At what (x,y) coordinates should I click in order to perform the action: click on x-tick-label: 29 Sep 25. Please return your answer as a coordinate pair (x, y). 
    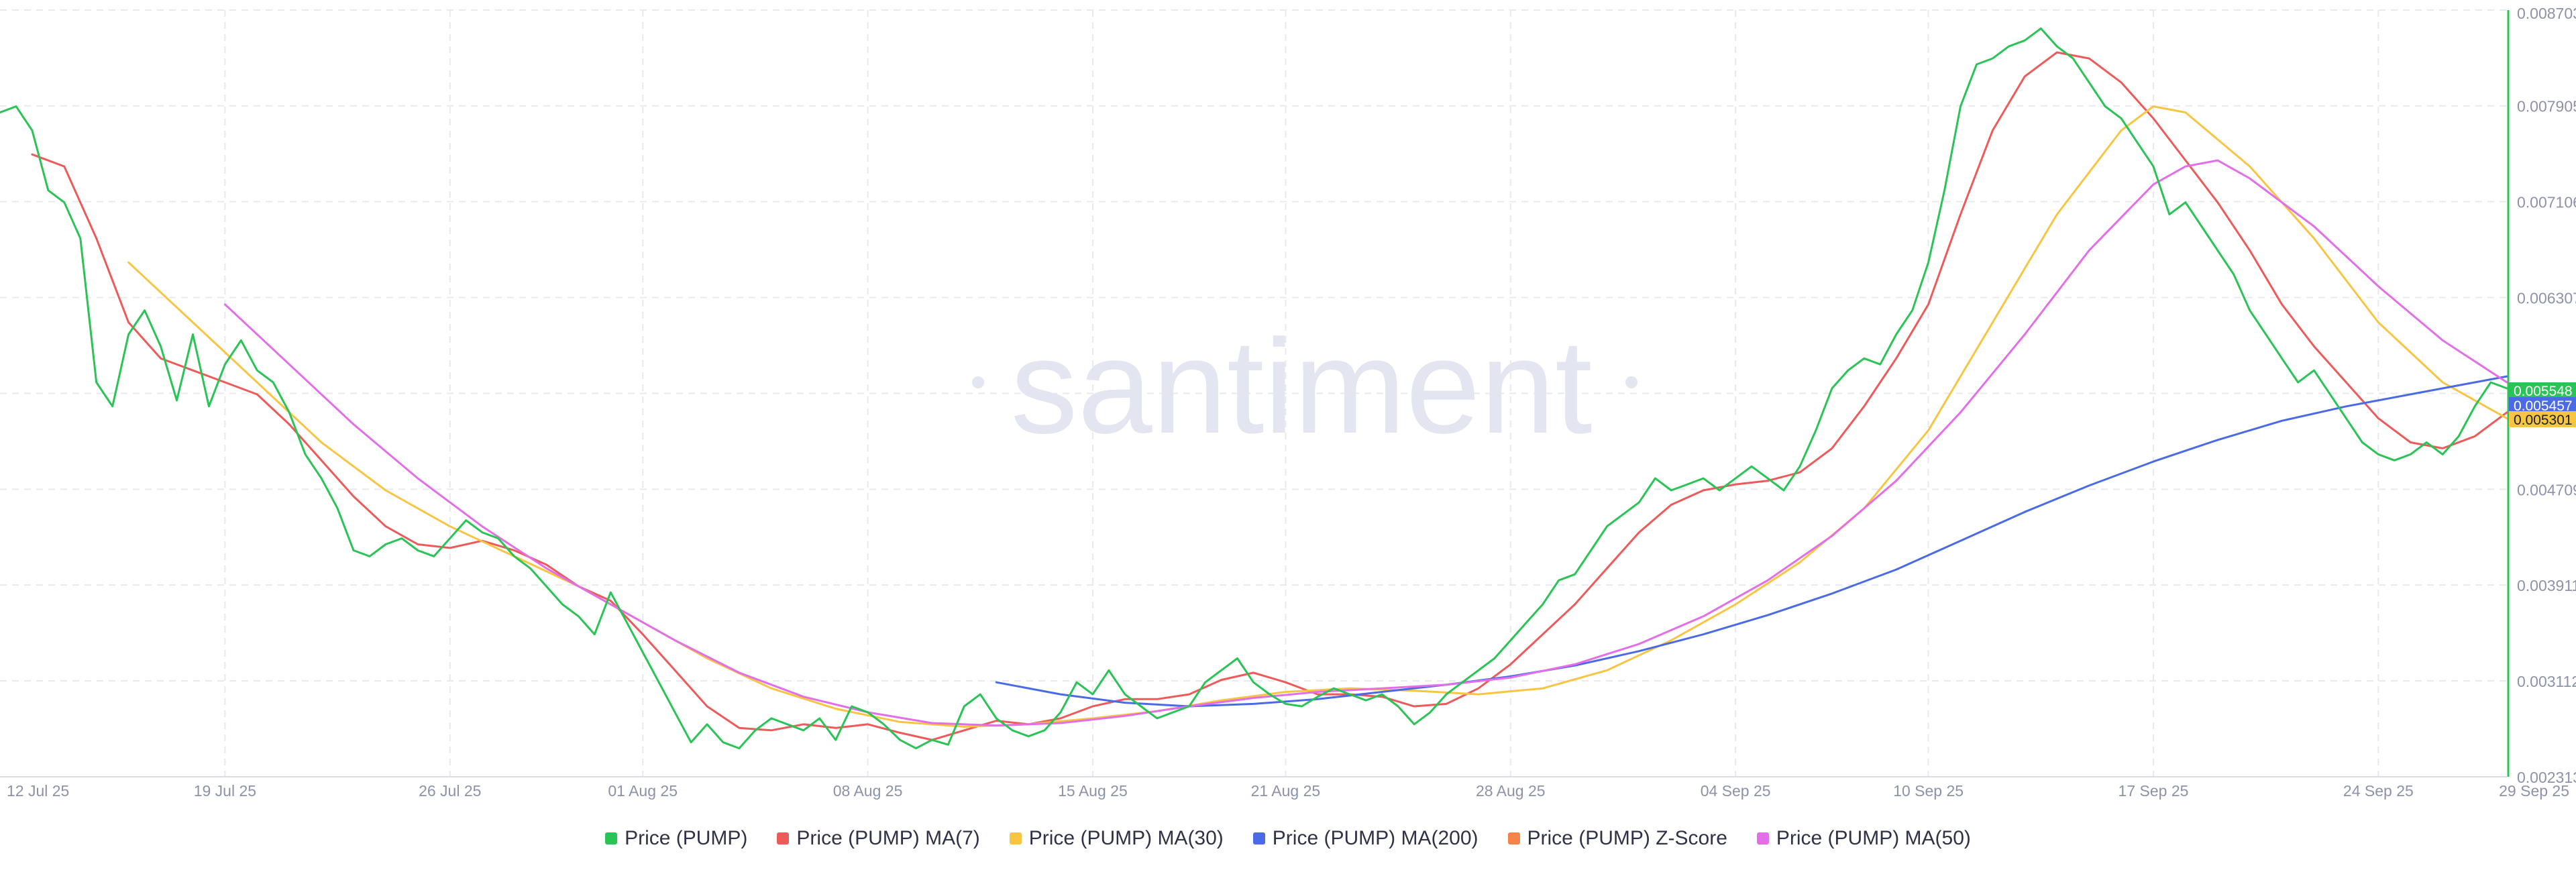
    Looking at the image, I should click on (2534, 791).